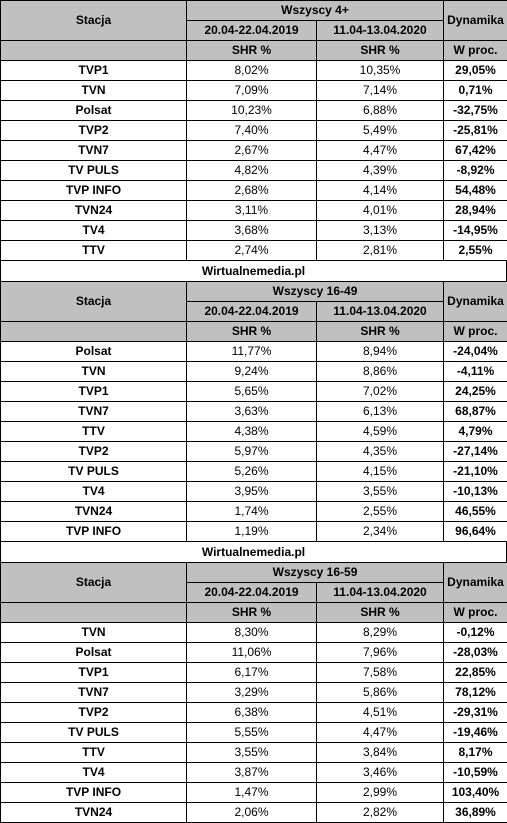 This screenshot has width=507, height=823. Describe the element at coordinates (475, 532) in the screenshot. I see `dynamics-cell: 96,64%` at that location.